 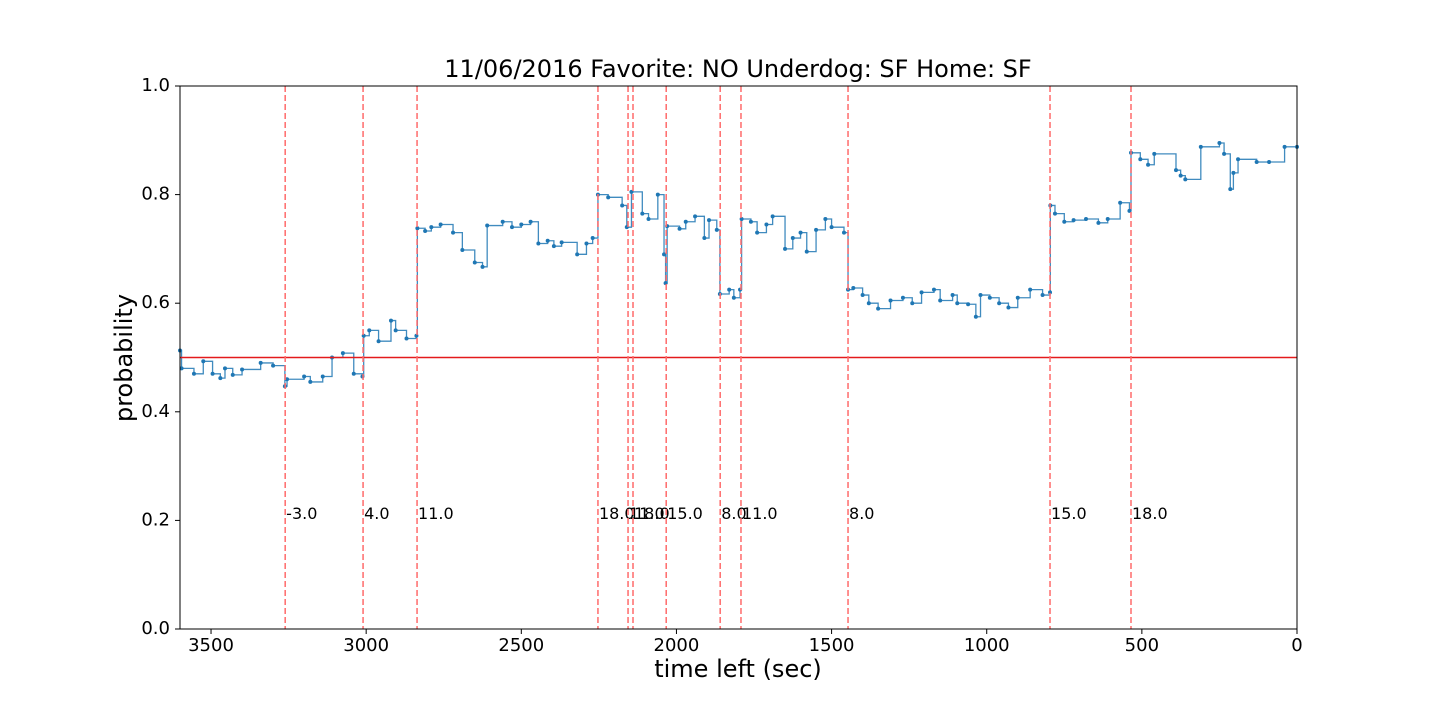 What do you see at coordinates (987, 645) in the screenshot?
I see `x-tick-label: 1000` at bounding box center [987, 645].